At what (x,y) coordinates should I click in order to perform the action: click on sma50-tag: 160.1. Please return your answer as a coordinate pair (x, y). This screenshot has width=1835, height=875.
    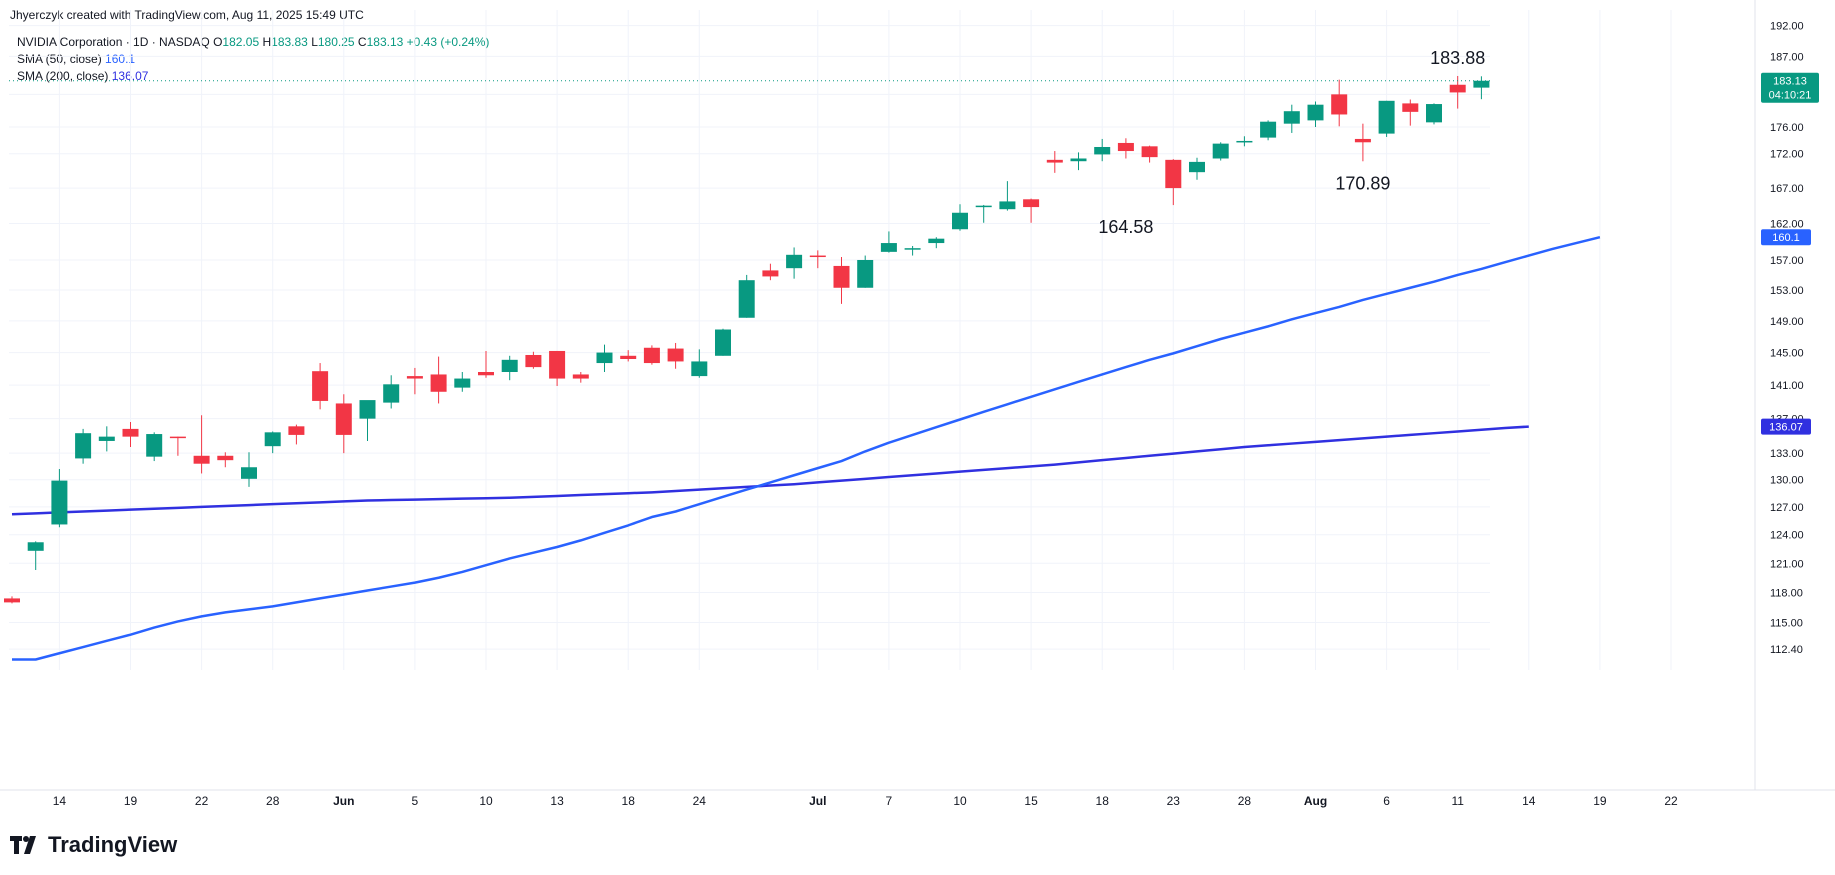
    Looking at the image, I should click on (1786, 237).